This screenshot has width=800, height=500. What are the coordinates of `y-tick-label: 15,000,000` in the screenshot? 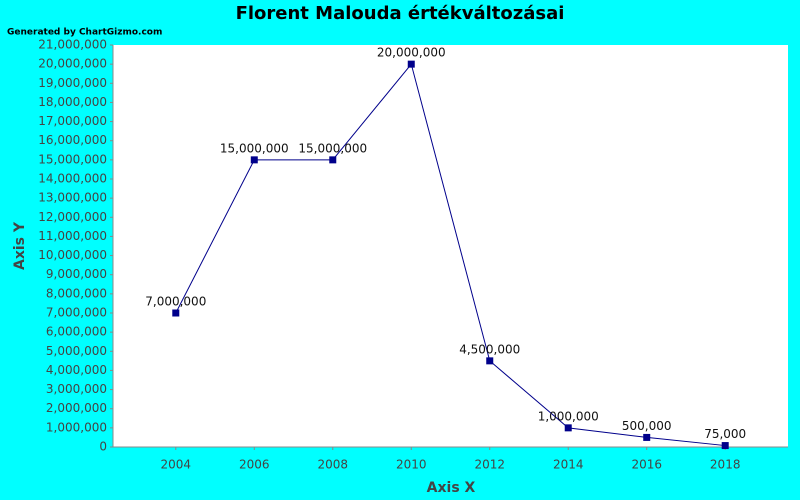 It's located at (72, 159).